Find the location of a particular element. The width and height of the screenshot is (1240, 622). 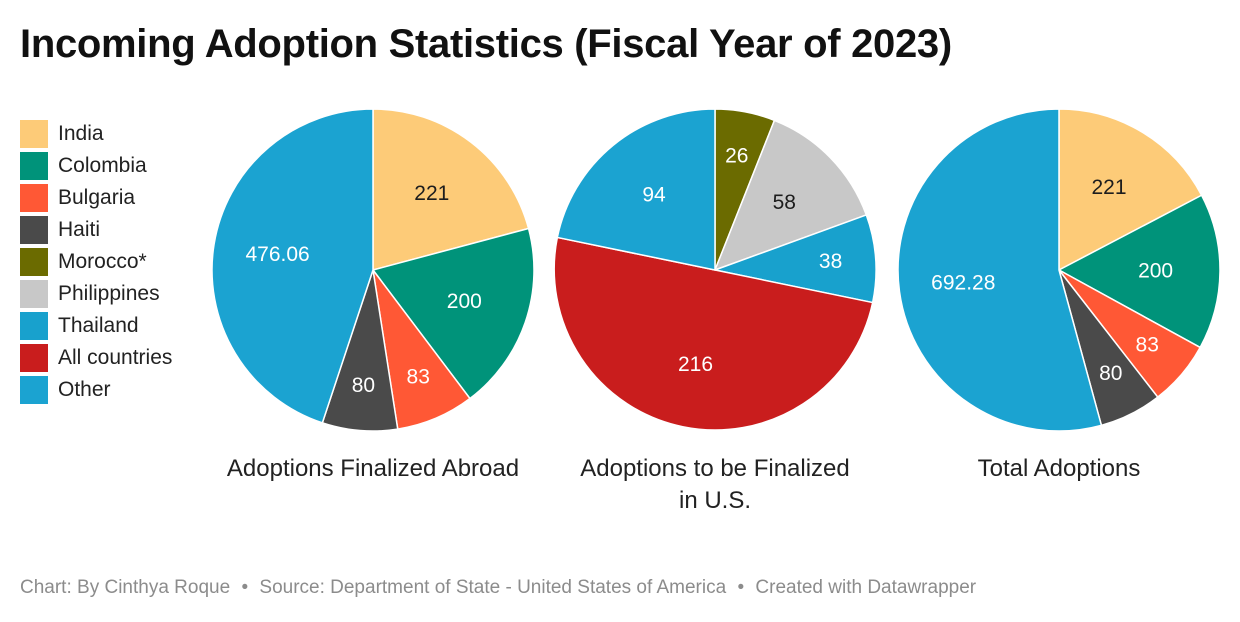

pie-caption: Total Adoptions is located at coordinates (1059, 468).